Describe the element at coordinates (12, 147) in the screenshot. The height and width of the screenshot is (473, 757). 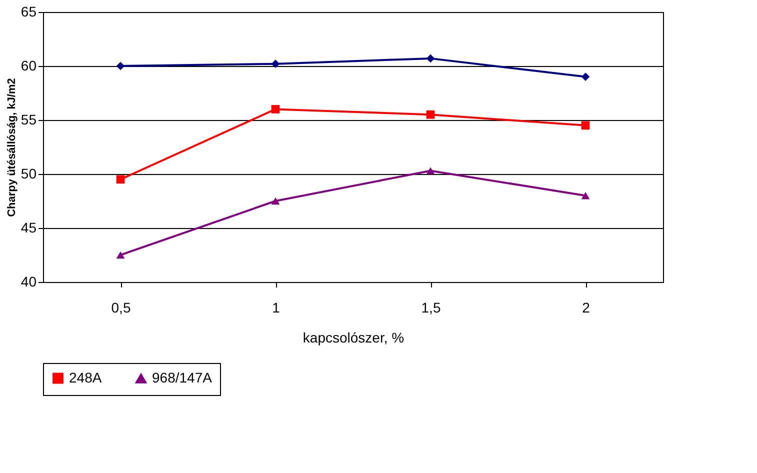
I see `y-axis-title: Charpy ütésállóság, kJ/m2` at that location.